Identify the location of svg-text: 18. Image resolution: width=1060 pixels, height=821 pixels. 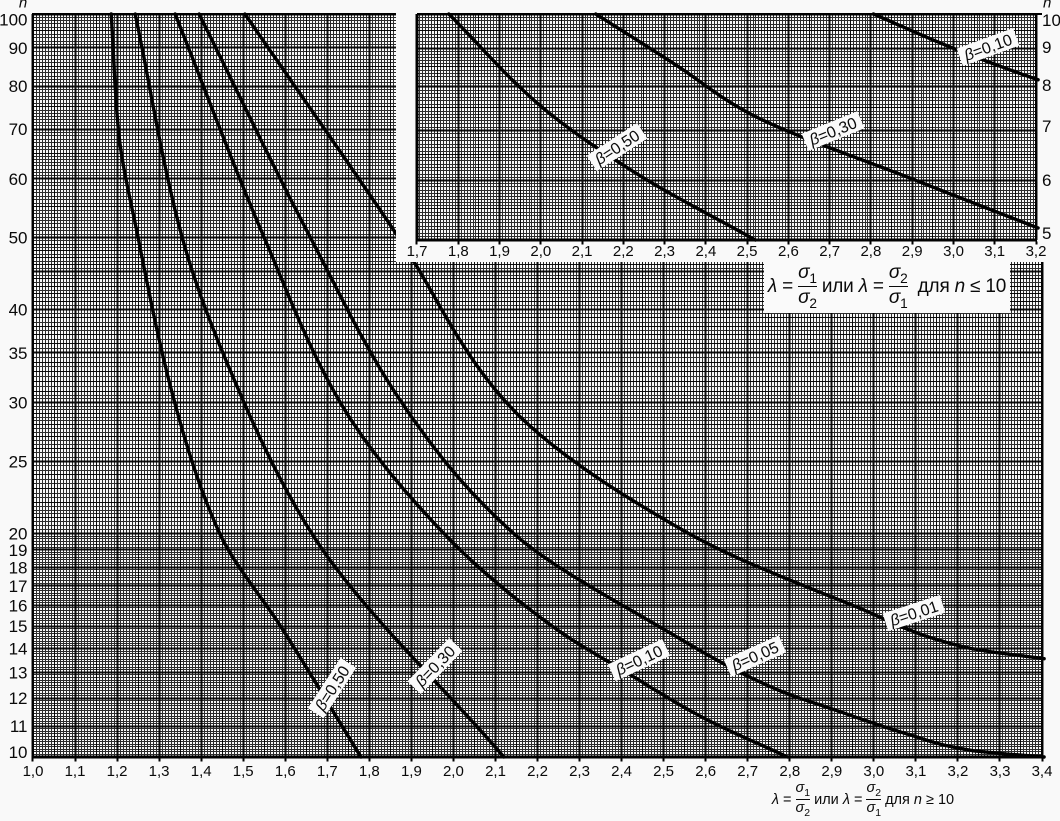
(18, 567).